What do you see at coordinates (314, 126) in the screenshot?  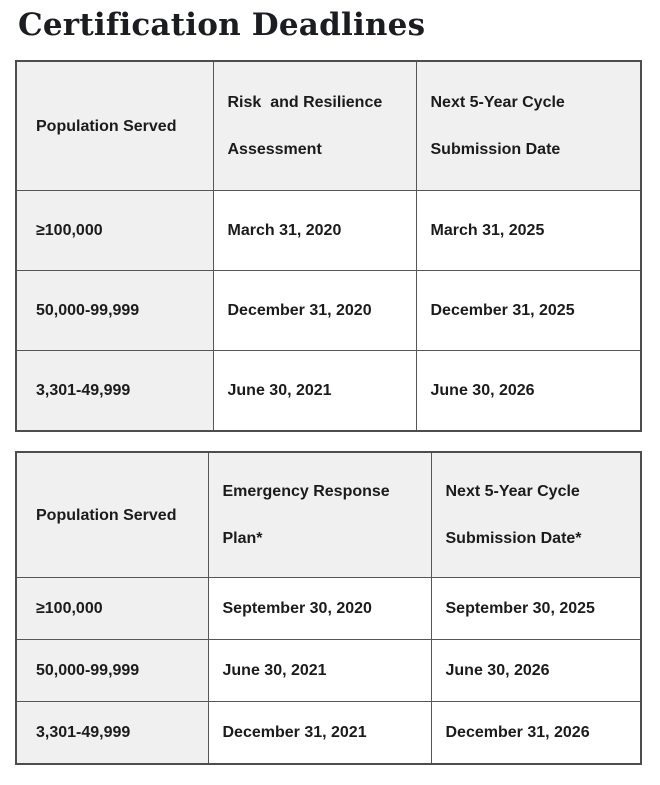 I see `column-header-risk-resilience-assessment: Risk and Resilience Assessment` at bounding box center [314, 126].